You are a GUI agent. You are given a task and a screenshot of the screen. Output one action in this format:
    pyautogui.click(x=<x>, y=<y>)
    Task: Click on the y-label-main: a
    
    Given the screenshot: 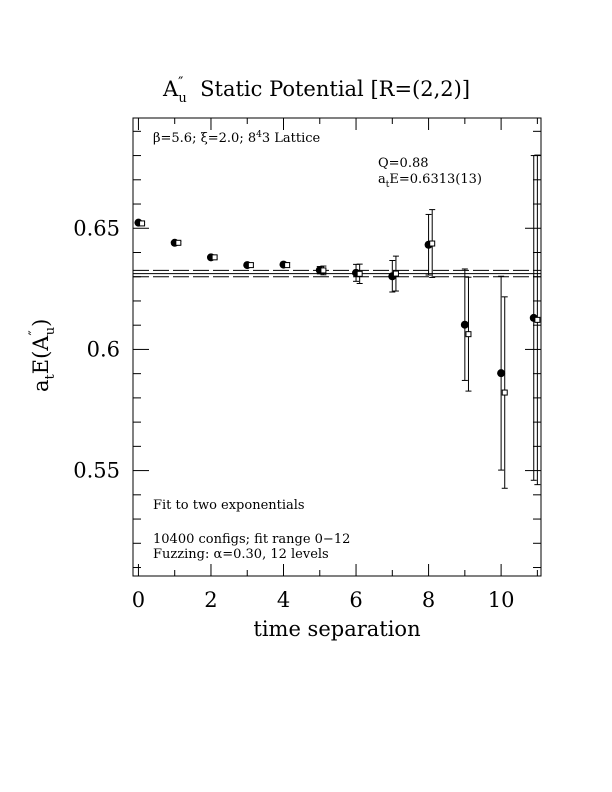 What is the action you would take?
    pyautogui.click(x=41, y=385)
    